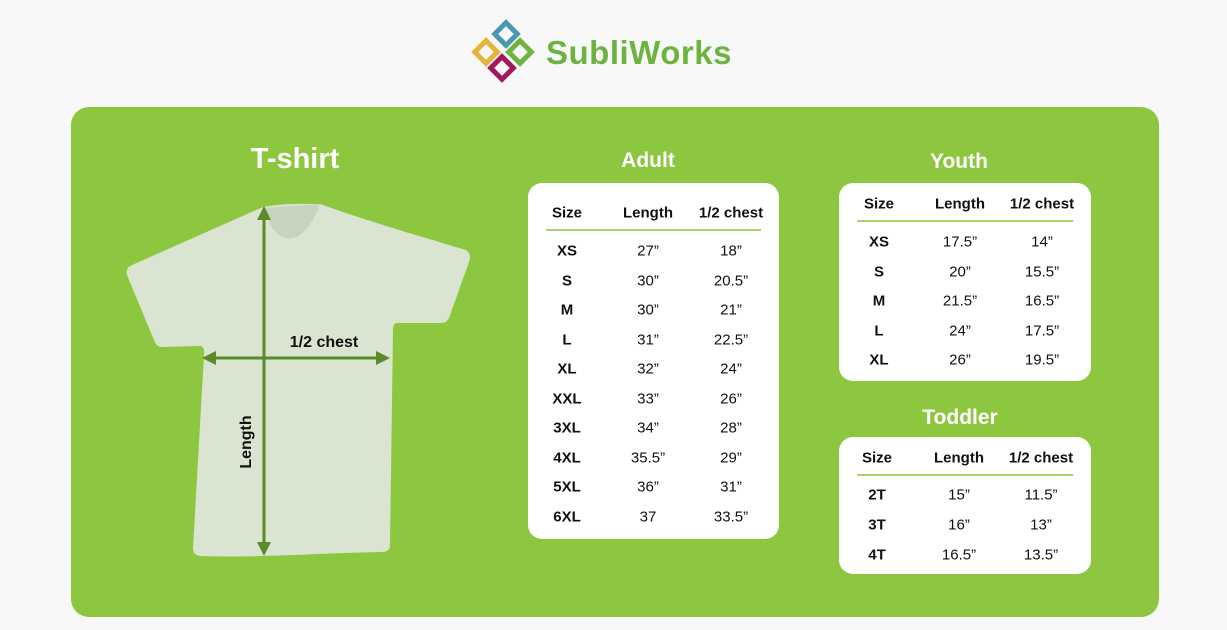 This screenshot has height=630, width=1227. Describe the element at coordinates (648, 487) in the screenshot. I see `length-cell: 36”` at that location.